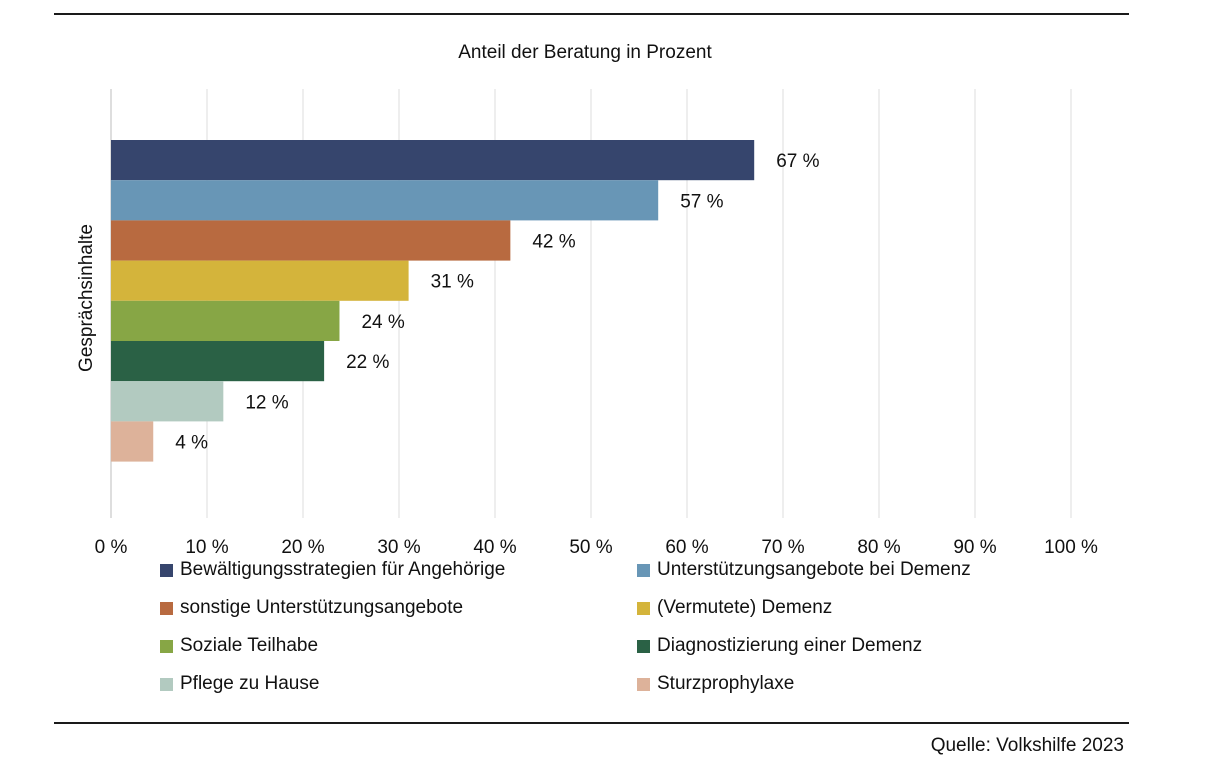 The height and width of the screenshot is (775, 1216). I want to click on legend-item: Bewältigungsstrategien für Angehörige, so click(332, 570).